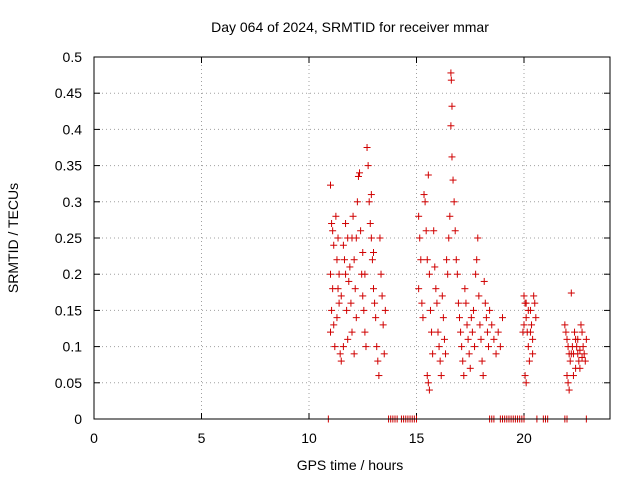 The height and width of the screenshot is (480, 640). I want to click on y-tick-label: 0.4, so click(73, 129).